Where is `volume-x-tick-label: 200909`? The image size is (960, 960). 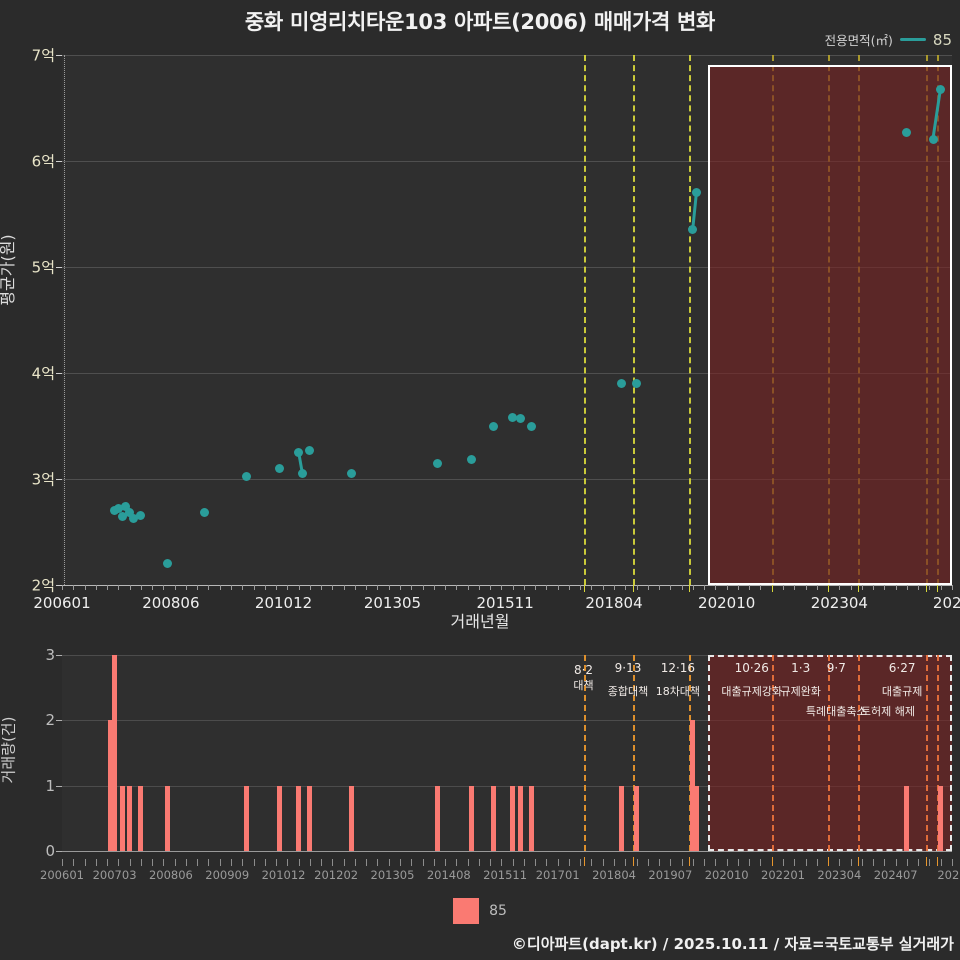
volume-x-tick-label: 200909 is located at coordinates (227, 875).